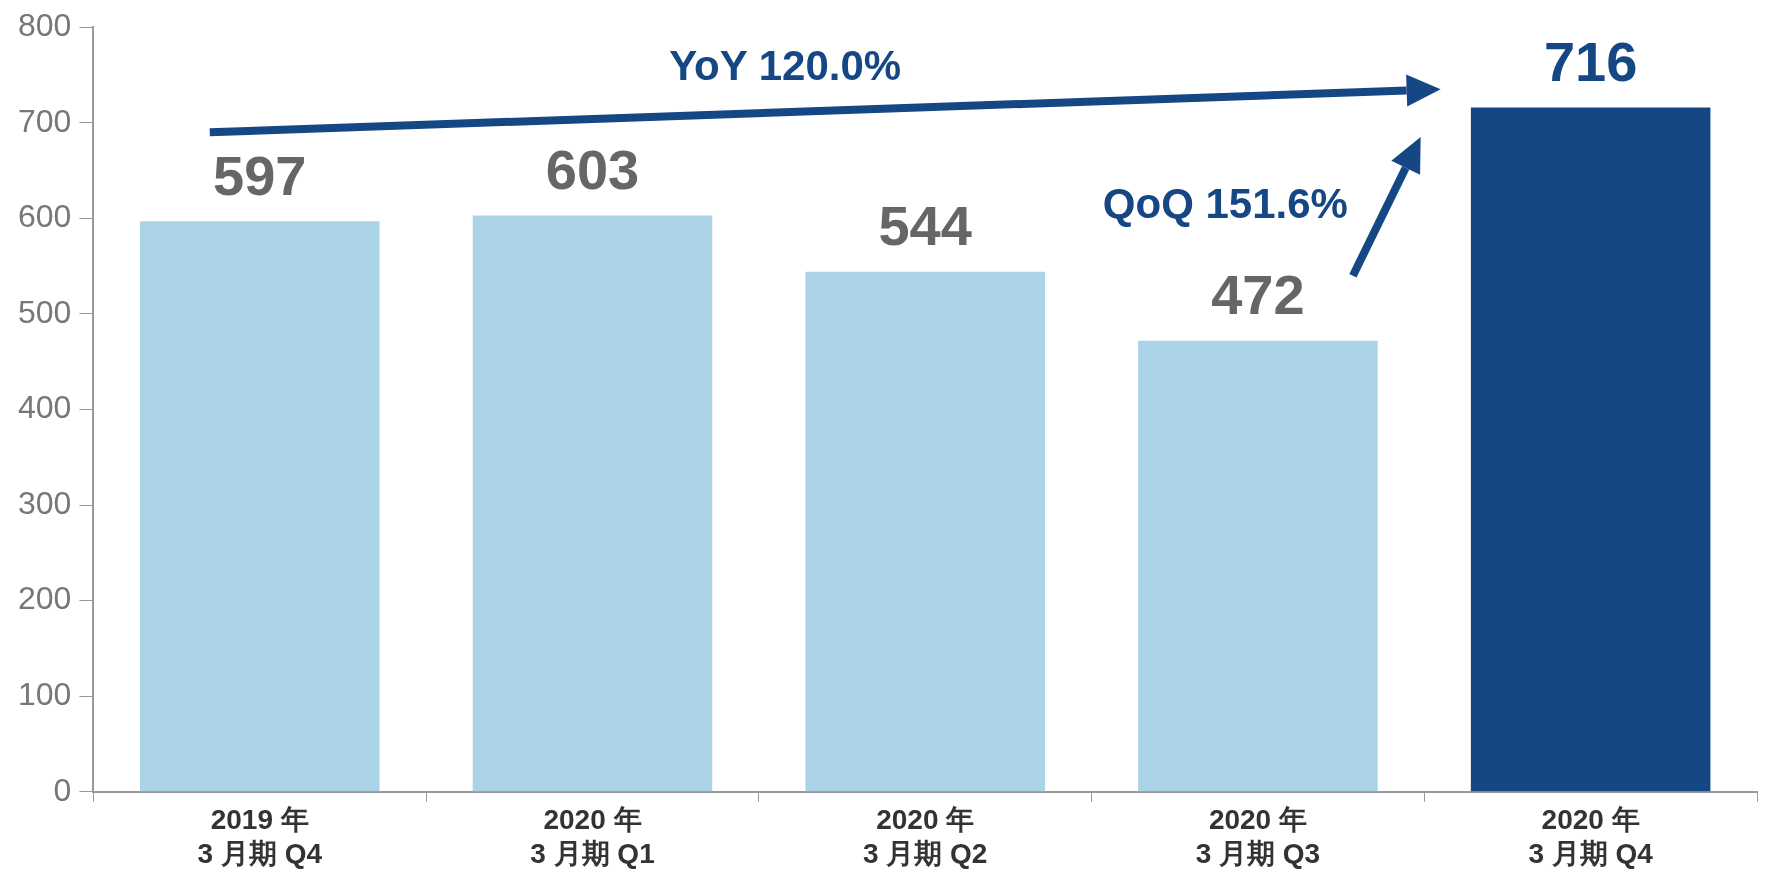 Image resolution: width=1767 pixels, height=880 pixels. Describe the element at coordinates (45, 25) in the screenshot. I see `y-tick-label: 800` at that location.